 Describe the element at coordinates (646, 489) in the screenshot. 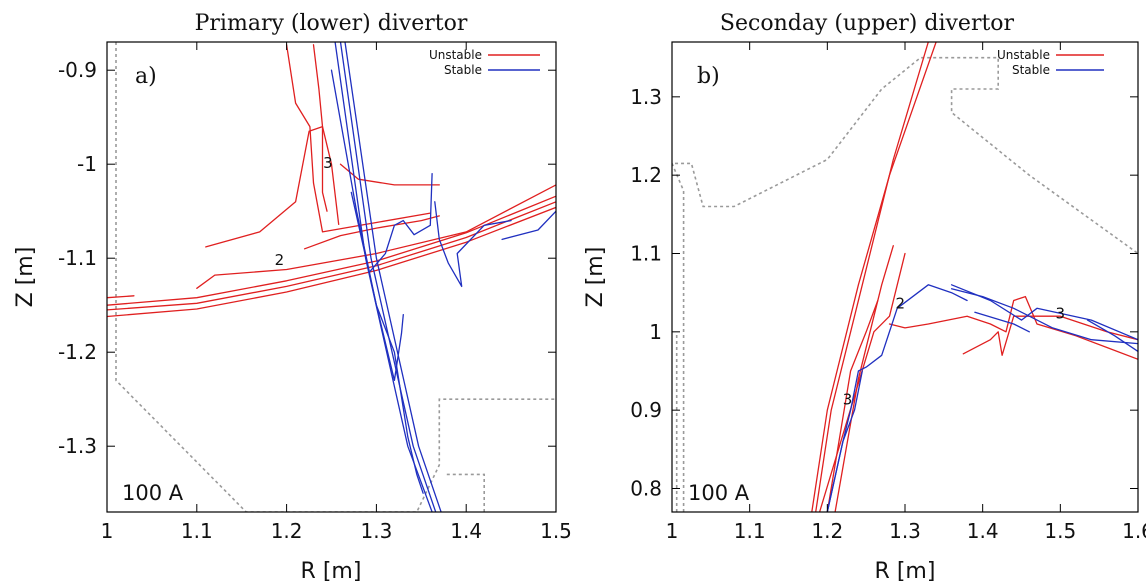

I see `y-tick-label: 0.8` at that location.